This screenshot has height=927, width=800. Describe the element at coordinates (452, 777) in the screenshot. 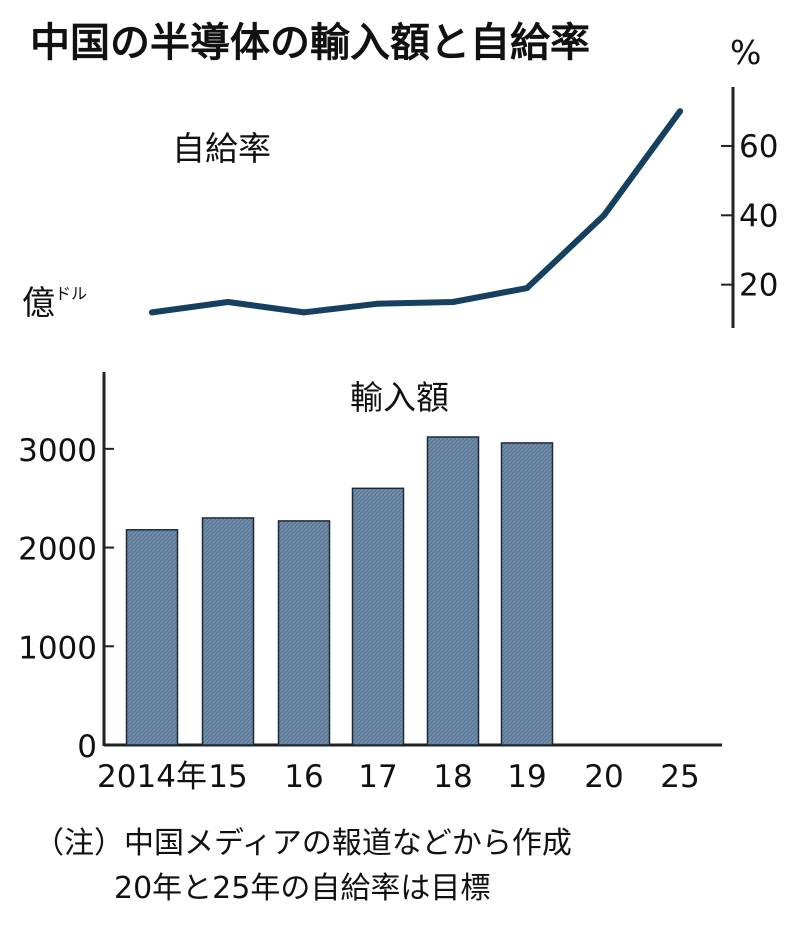

I see `x-tick-label: 18` at that location.